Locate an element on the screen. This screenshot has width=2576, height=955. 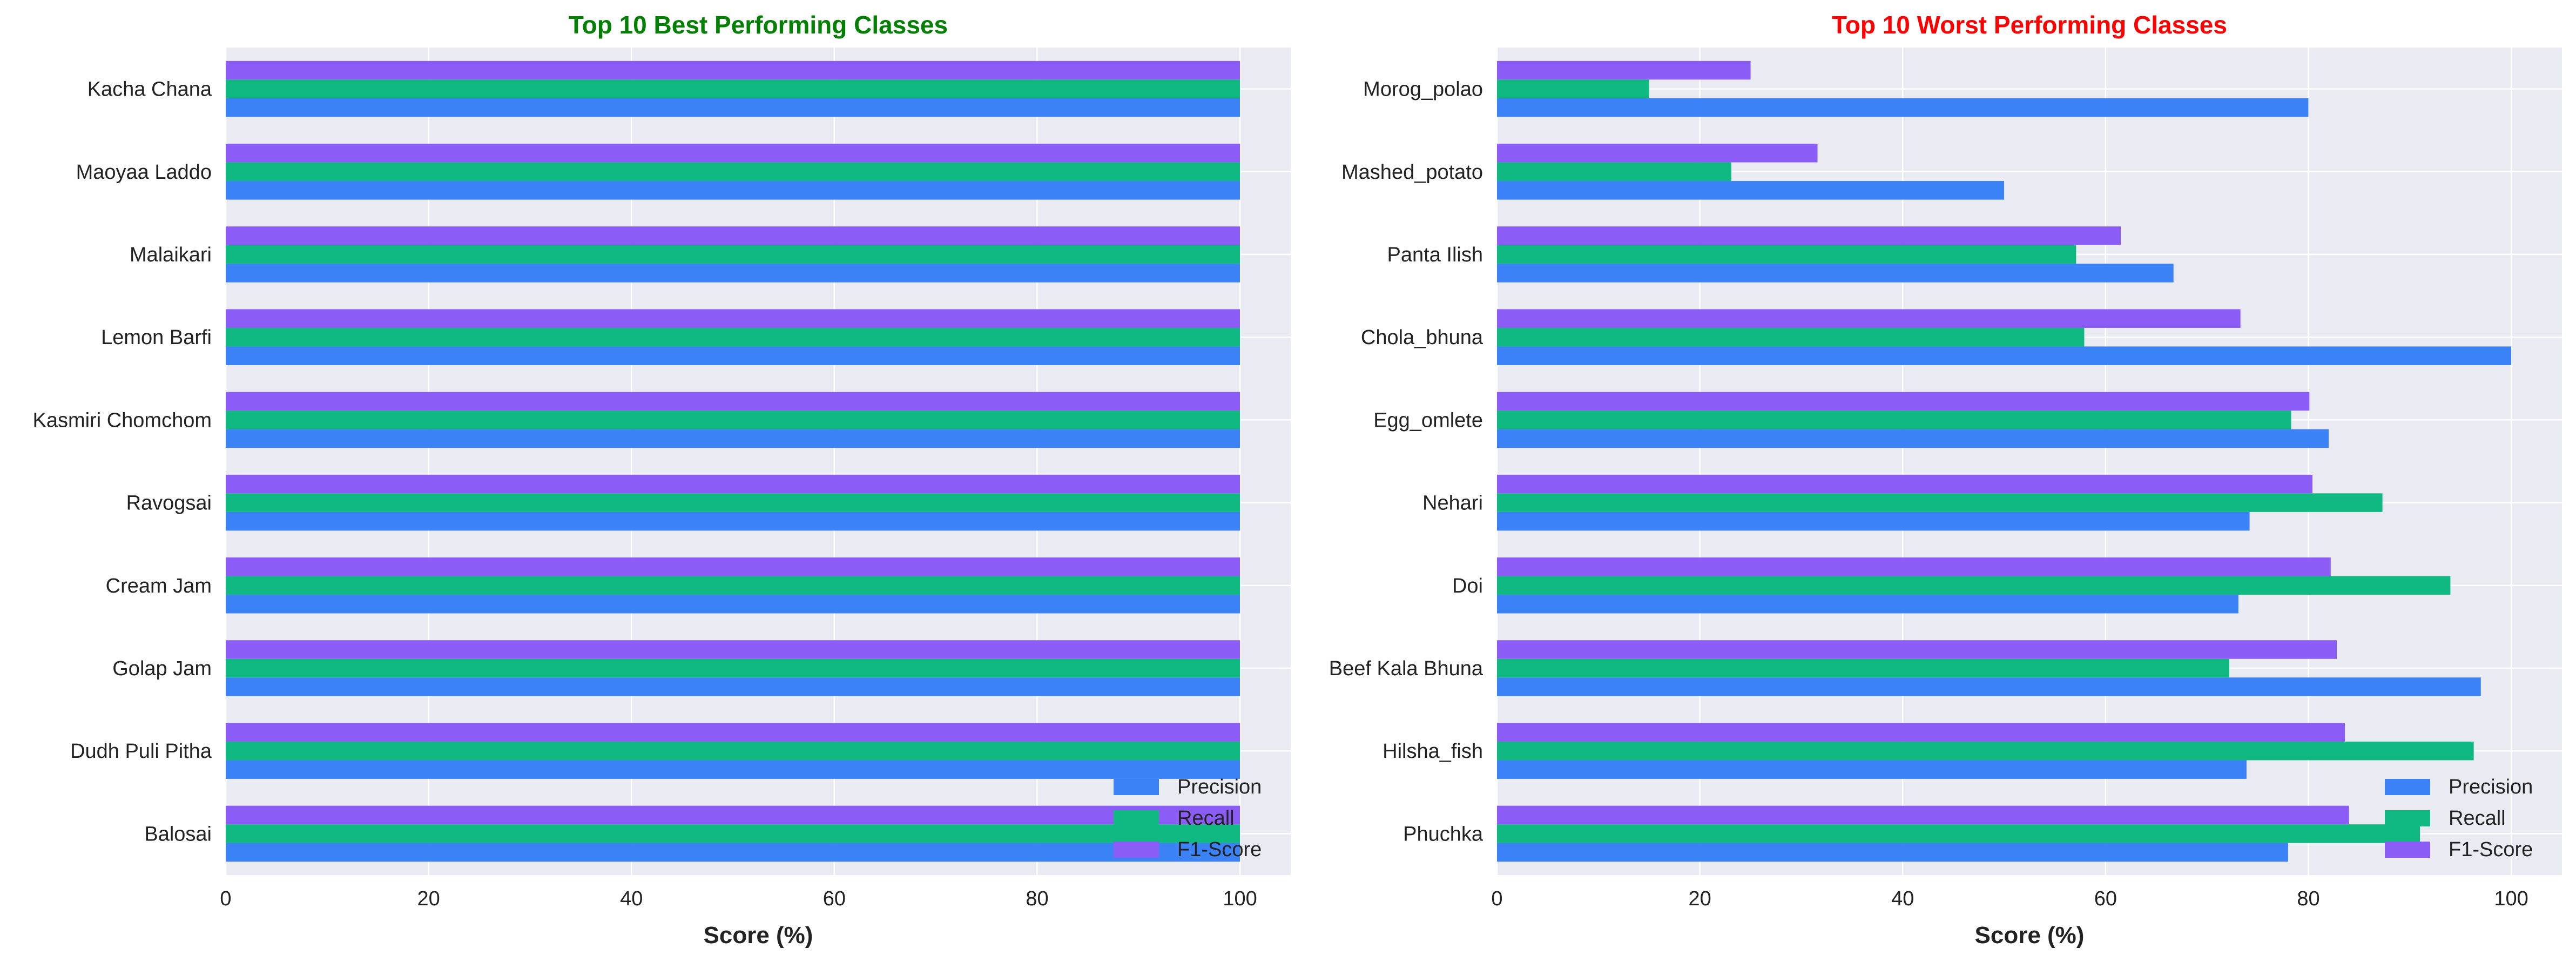
chart-title: Top 10 Worst Performing Classes is located at coordinates (2029, 25).